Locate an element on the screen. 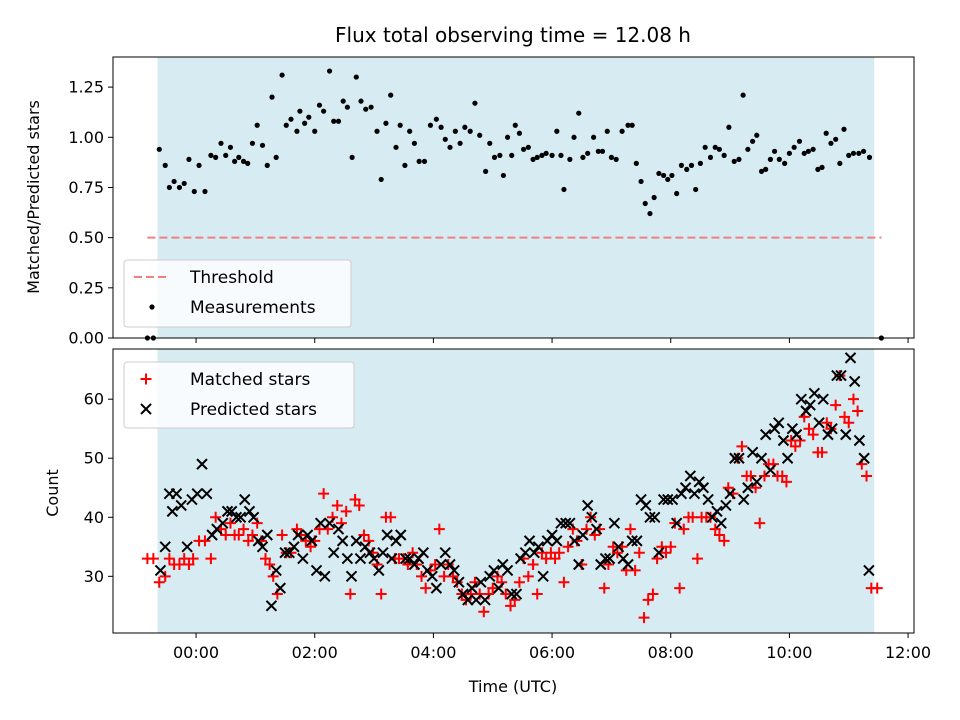 This screenshot has width=960, height=720. bottom-y-tick-label: 50 is located at coordinates (94, 458).